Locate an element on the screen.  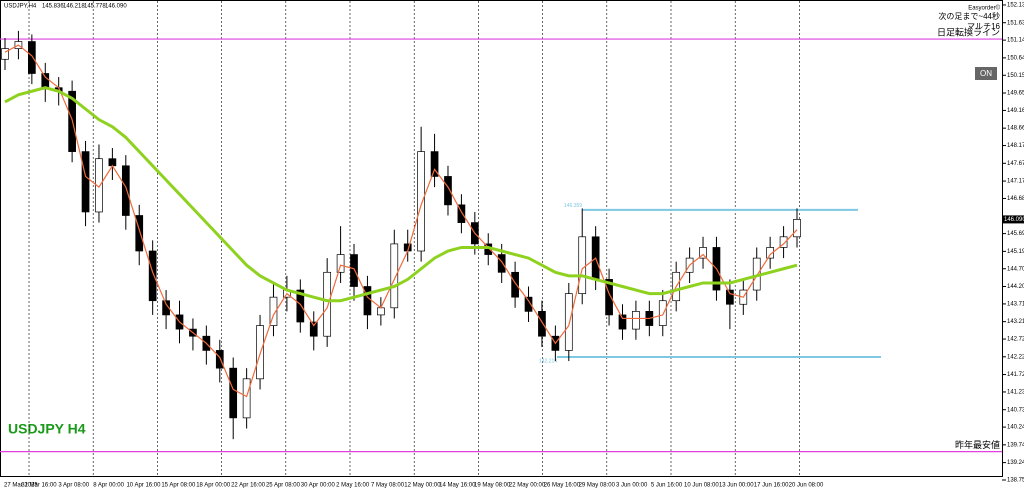
y-tick-label: 151.630 is located at coordinates (1015, 23).